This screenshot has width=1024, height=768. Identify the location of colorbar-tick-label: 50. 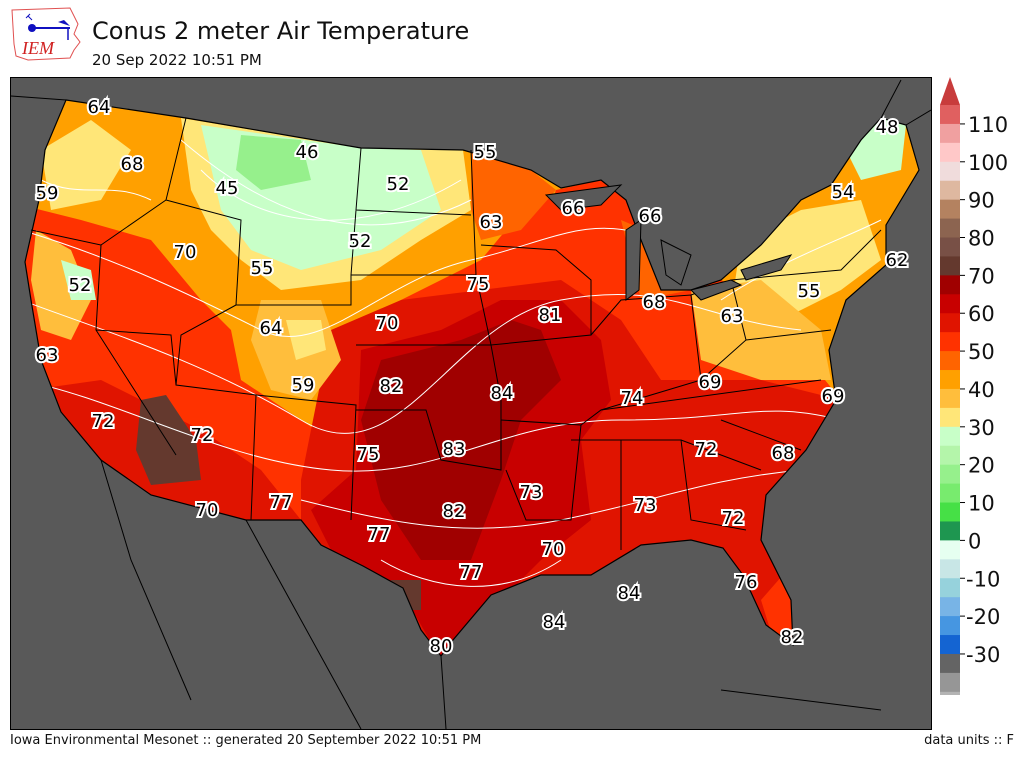
(981, 352).